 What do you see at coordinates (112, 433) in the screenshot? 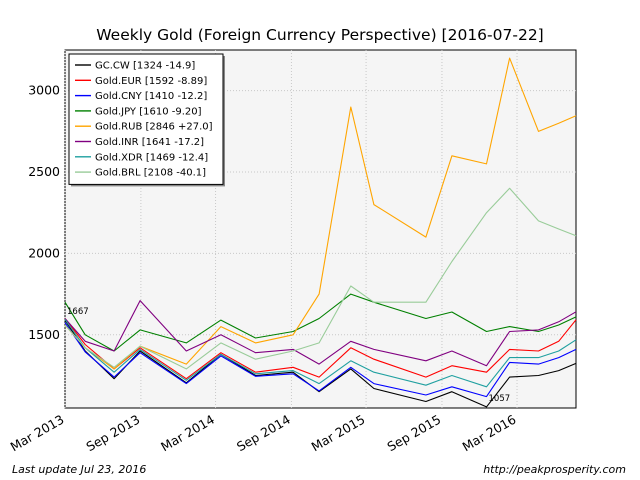
I see `x-tick-label: Sep 2013` at bounding box center [112, 433].